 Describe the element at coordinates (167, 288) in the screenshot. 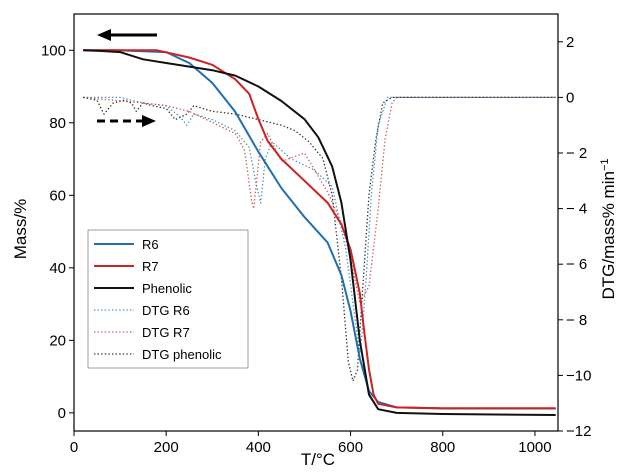

I see `legend-label: Phenolic` at that location.